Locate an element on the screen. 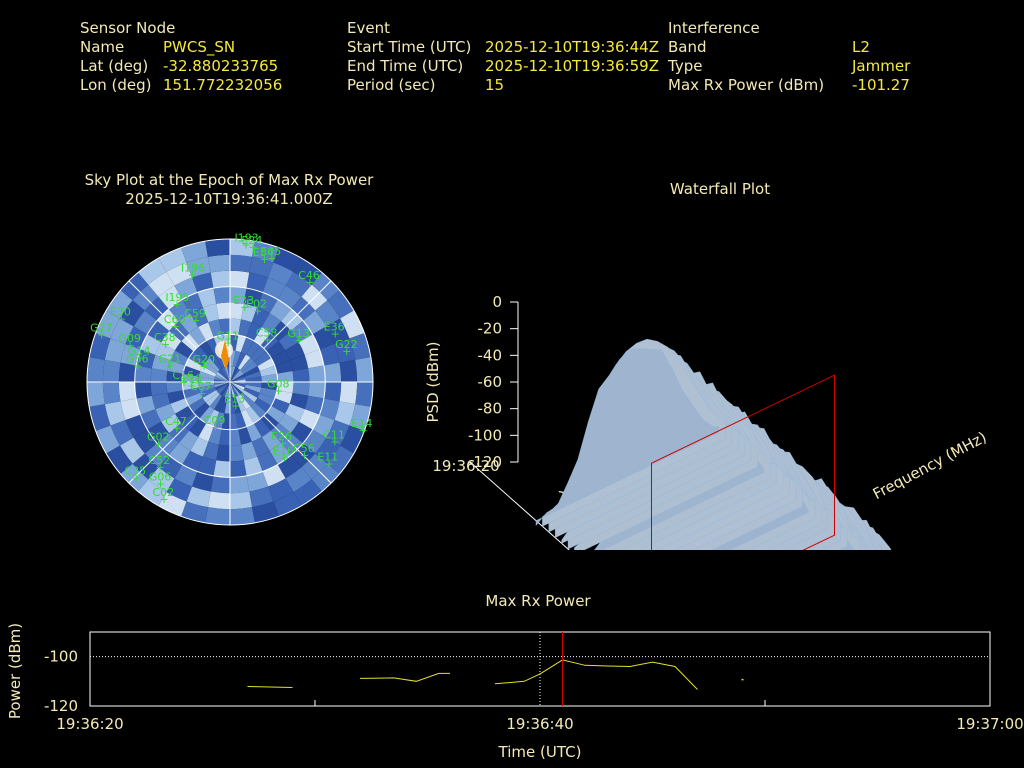  power-x-tick-label: 19:37:00 is located at coordinates (989, 724).